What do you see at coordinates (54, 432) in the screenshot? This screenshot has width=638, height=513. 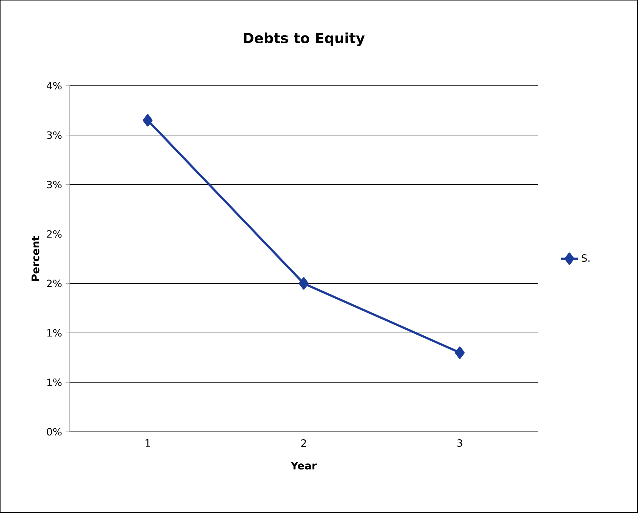 I see `y-tick-label: 0%` at bounding box center [54, 432].